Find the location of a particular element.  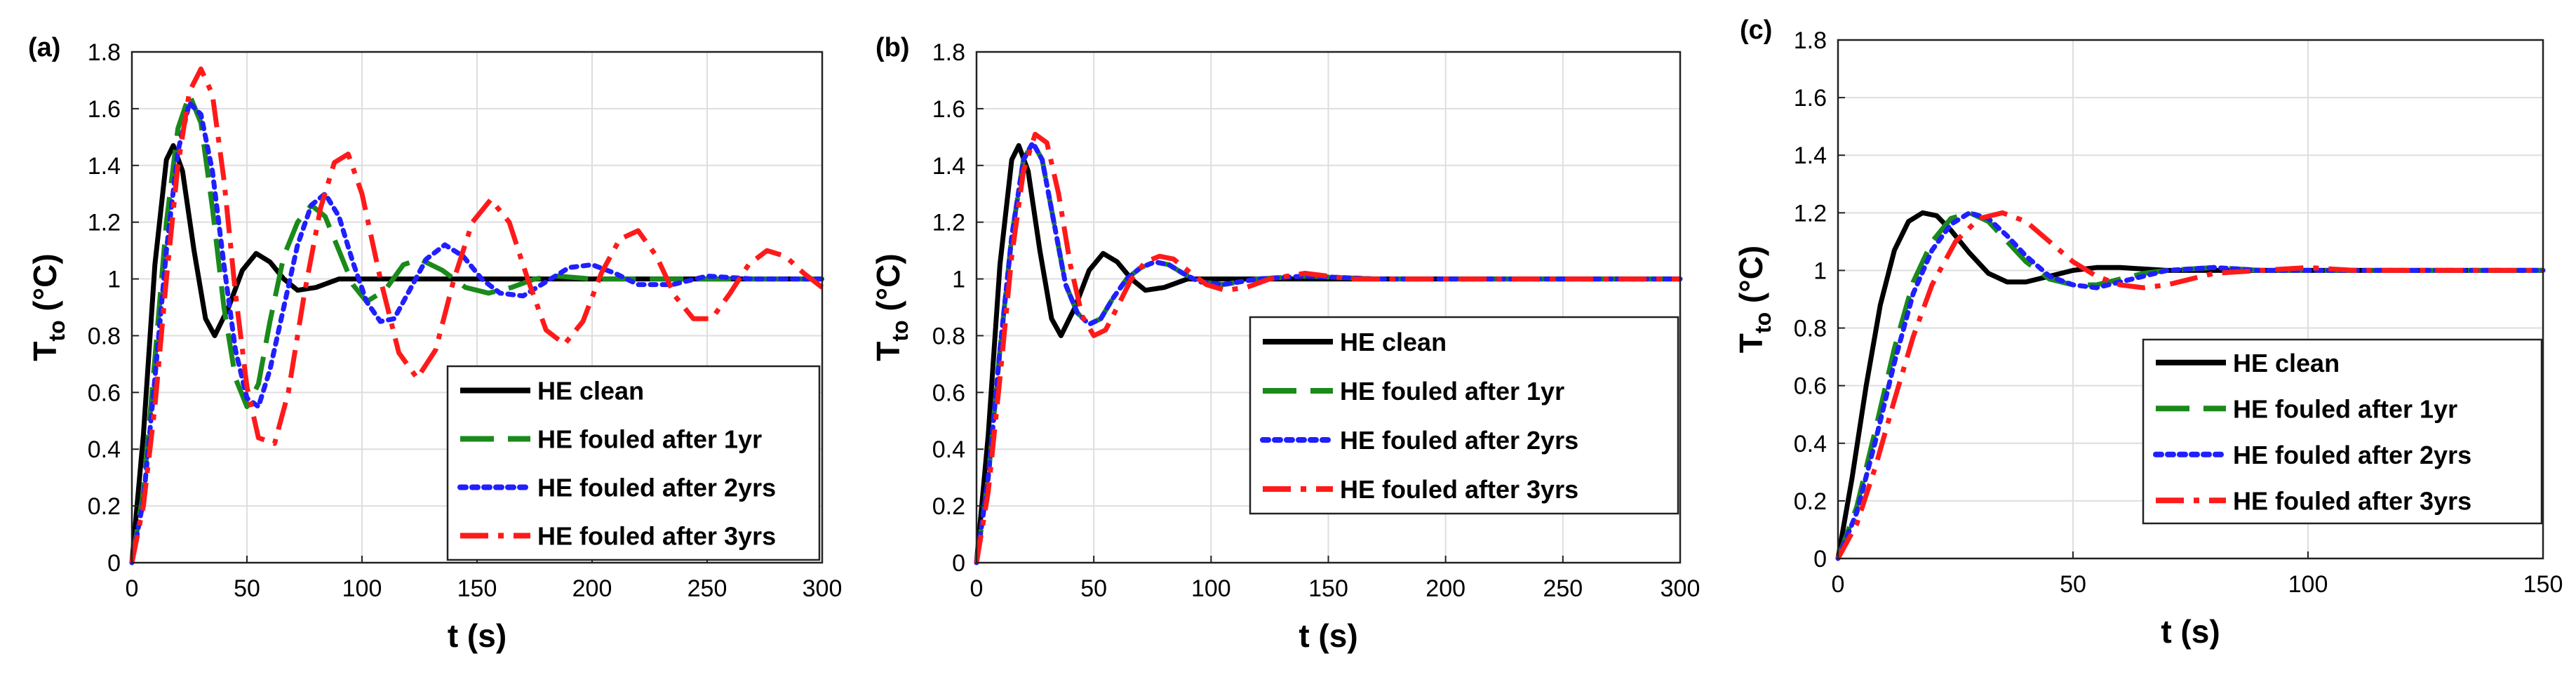

panel-tag: (b) is located at coordinates (893, 47).